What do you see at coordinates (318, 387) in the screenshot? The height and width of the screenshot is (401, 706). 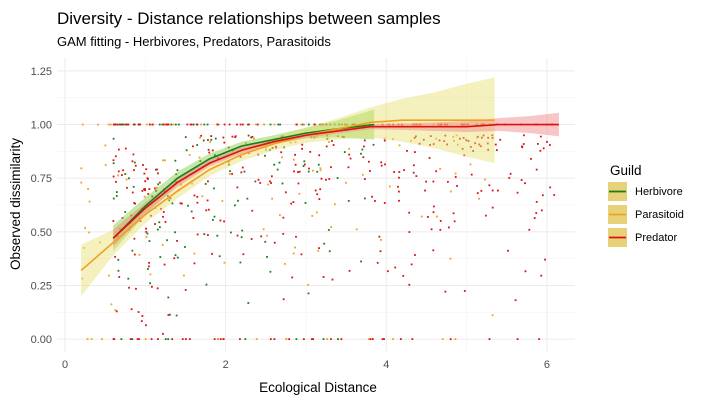 I see `x-axis-title: Ecological Distance` at bounding box center [318, 387].